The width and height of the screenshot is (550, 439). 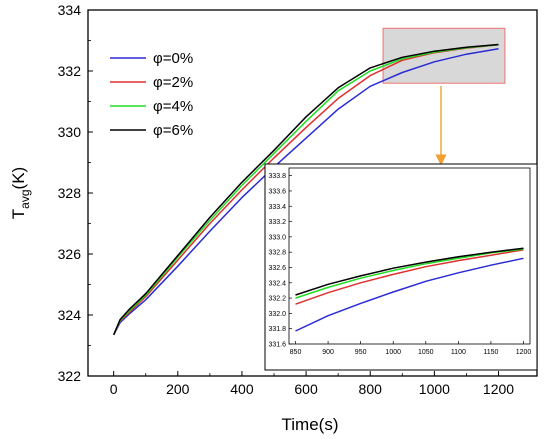 I want to click on inset-series-line-phi-4pct, so click(x=409, y=273).